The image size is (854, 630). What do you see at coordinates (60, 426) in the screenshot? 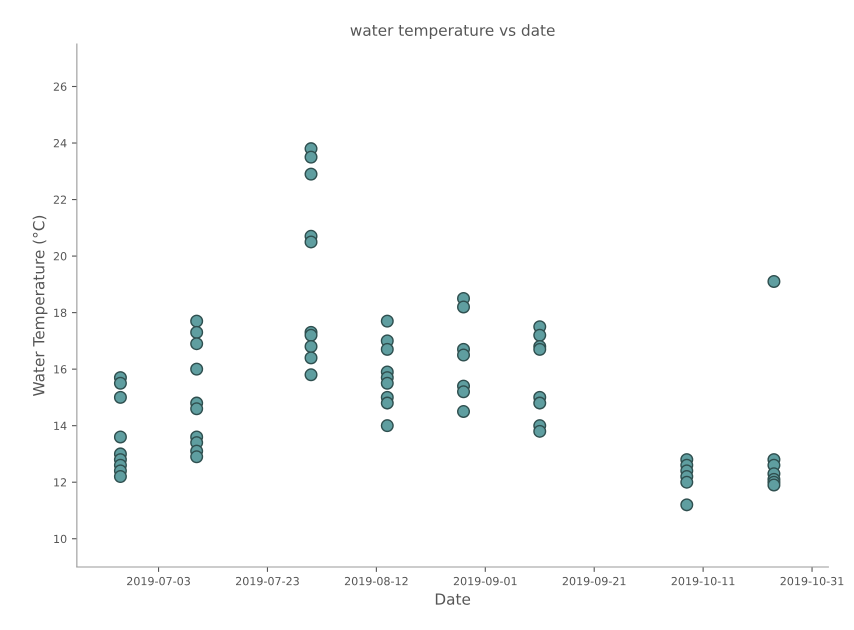
I see `y-tick-label: 14` at bounding box center [60, 426].